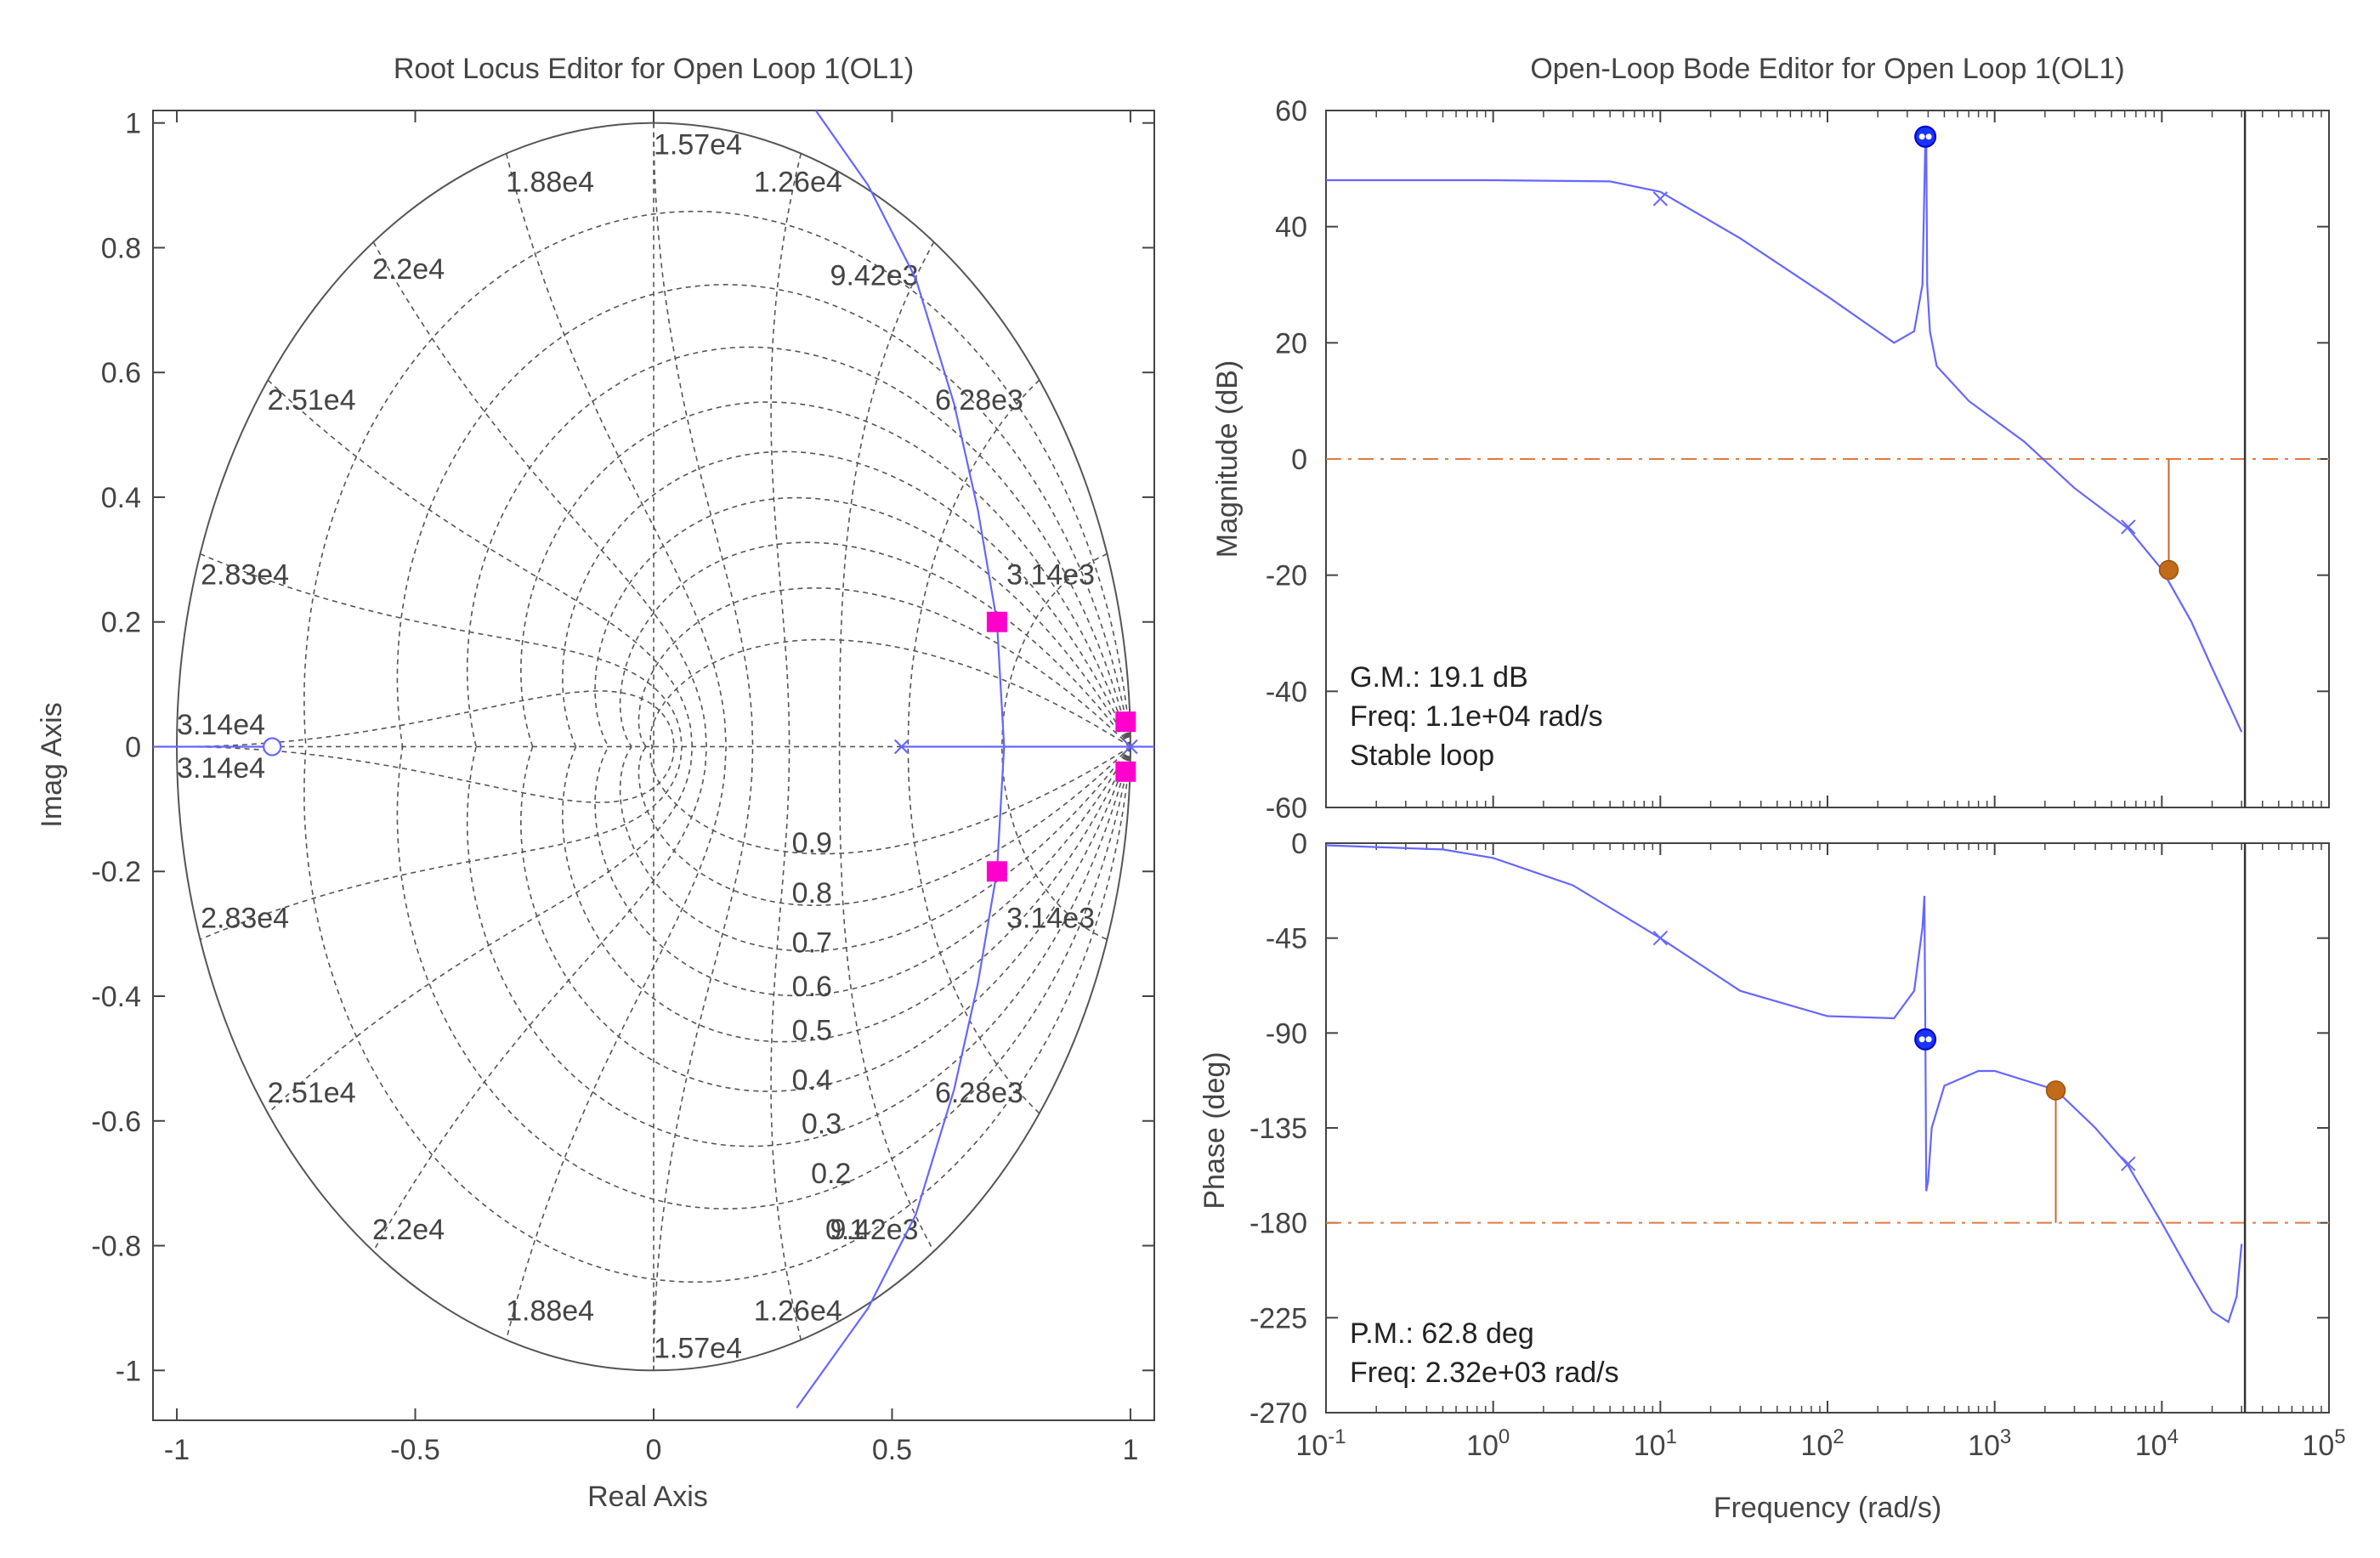 This screenshot has height=1558, width=2380. Describe the element at coordinates (1278, 1413) in the screenshot. I see `y-tick-label: -270` at that location.